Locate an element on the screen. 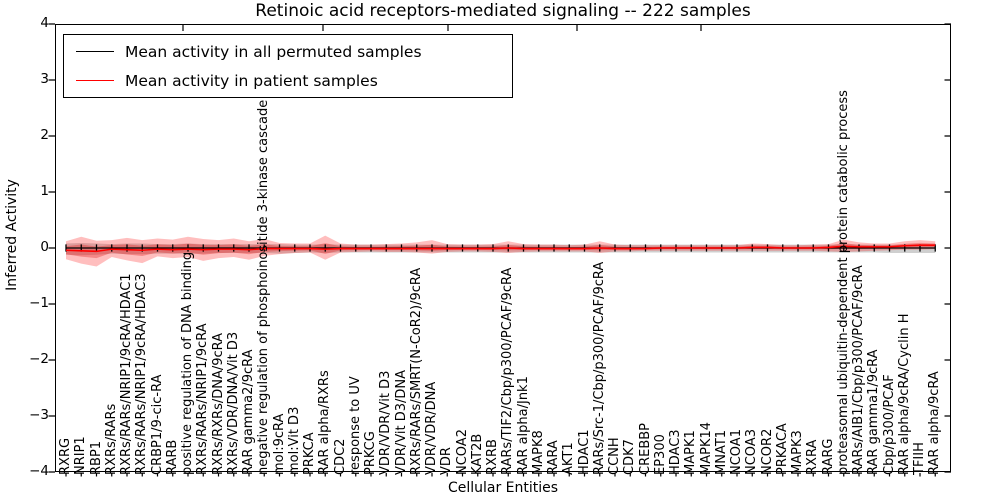  x-tick-label-text: EP300 is located at coordinates (660, 454).